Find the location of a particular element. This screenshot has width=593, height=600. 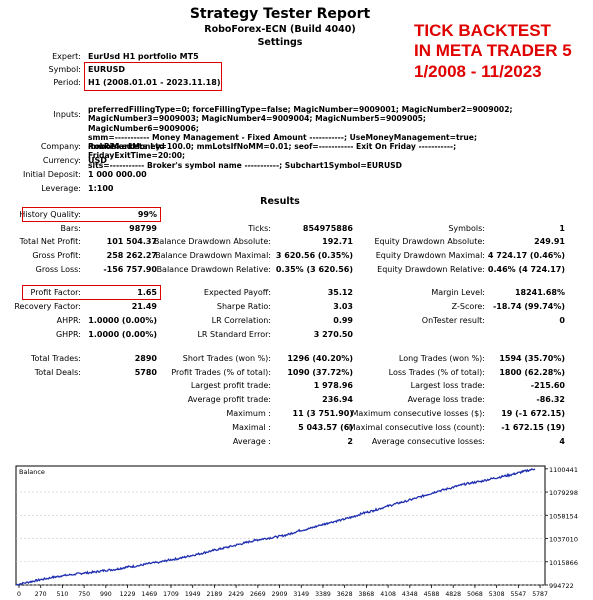

loss-trades-label: Loss Trades (% of total): is located at coordinates (436, 372).